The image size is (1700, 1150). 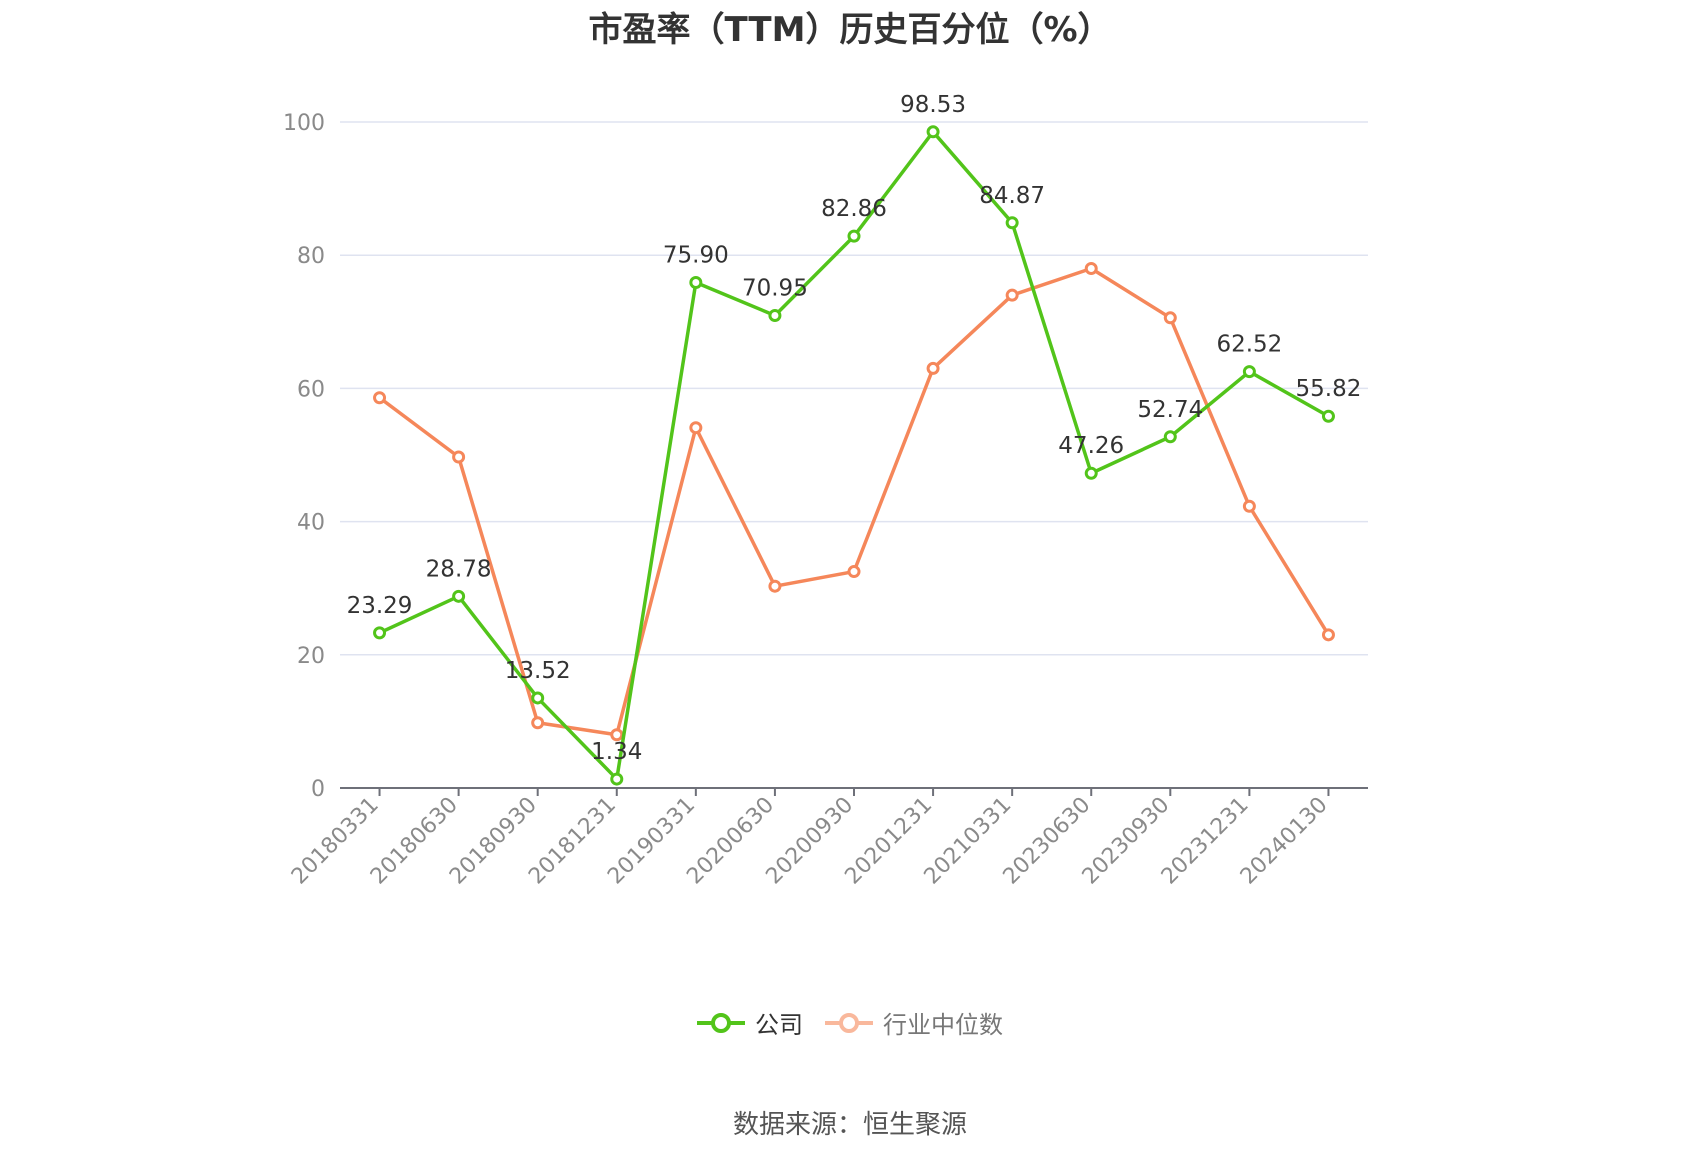 I want to click on data-label: 55.82, so click(x=1329, y=389).